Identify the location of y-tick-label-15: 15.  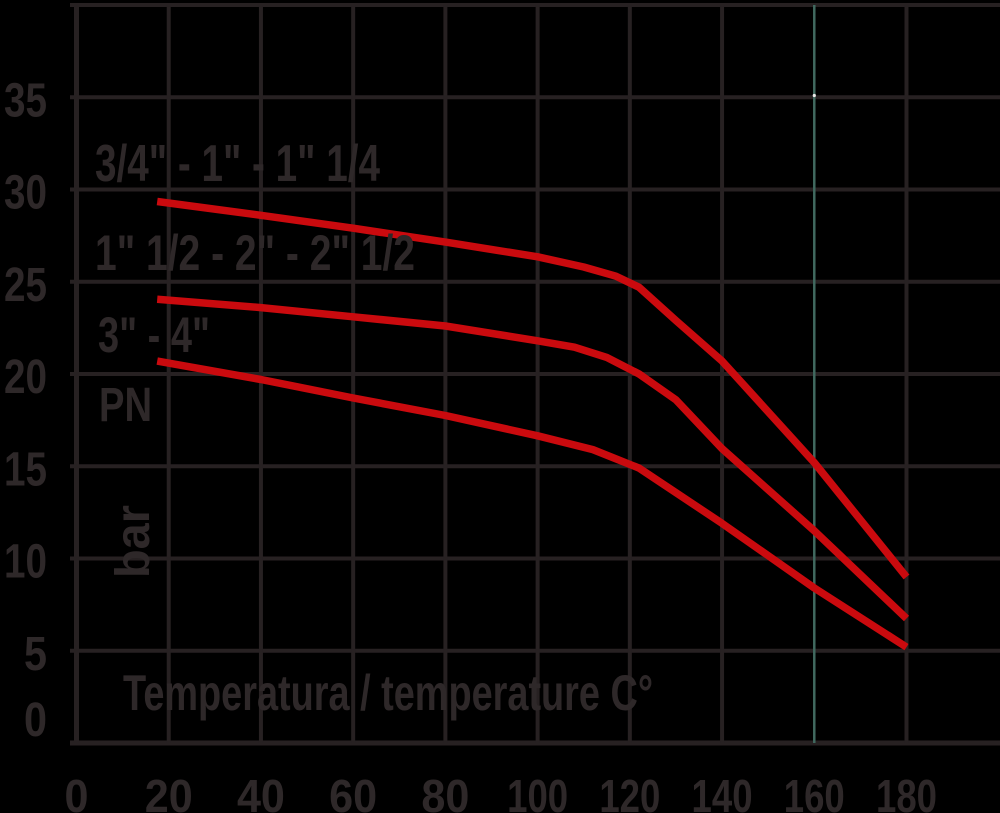
(25, 469).